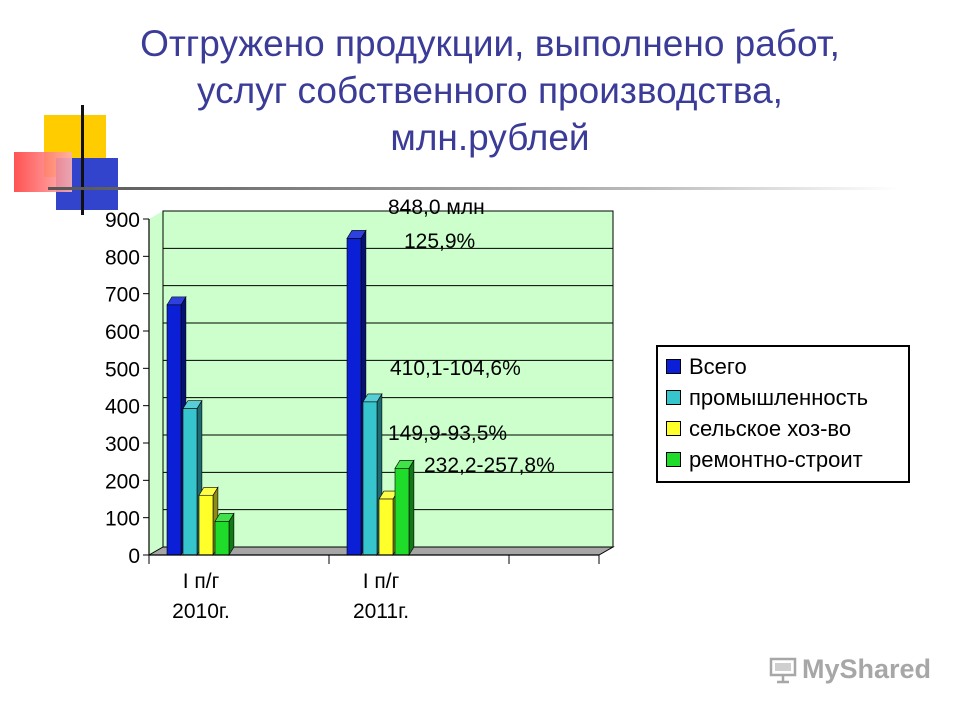 This screenshot has width=960, height=720. Describe the element at coordinates (122, 481) in the screenshot. I see `y-tick-label: 200` at that location.